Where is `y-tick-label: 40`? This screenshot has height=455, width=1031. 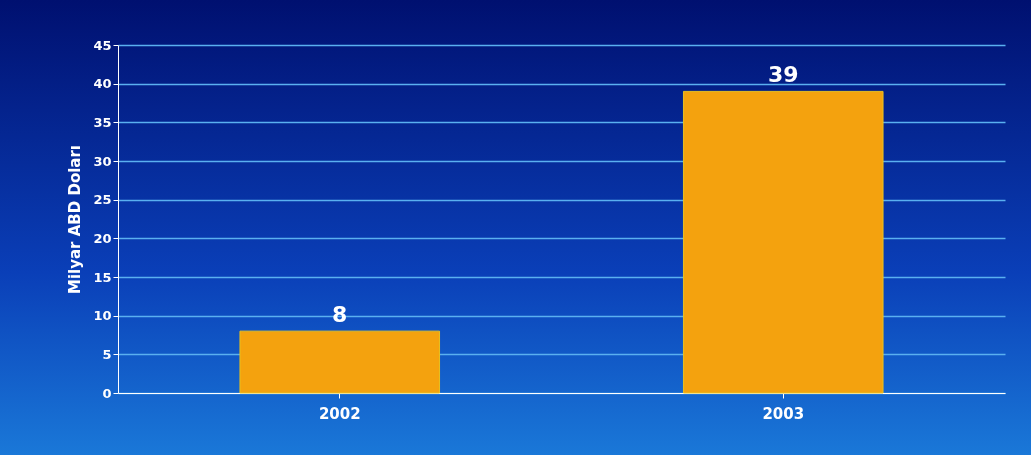
y-tick-label: 40 is located at coordinates (102, 84).